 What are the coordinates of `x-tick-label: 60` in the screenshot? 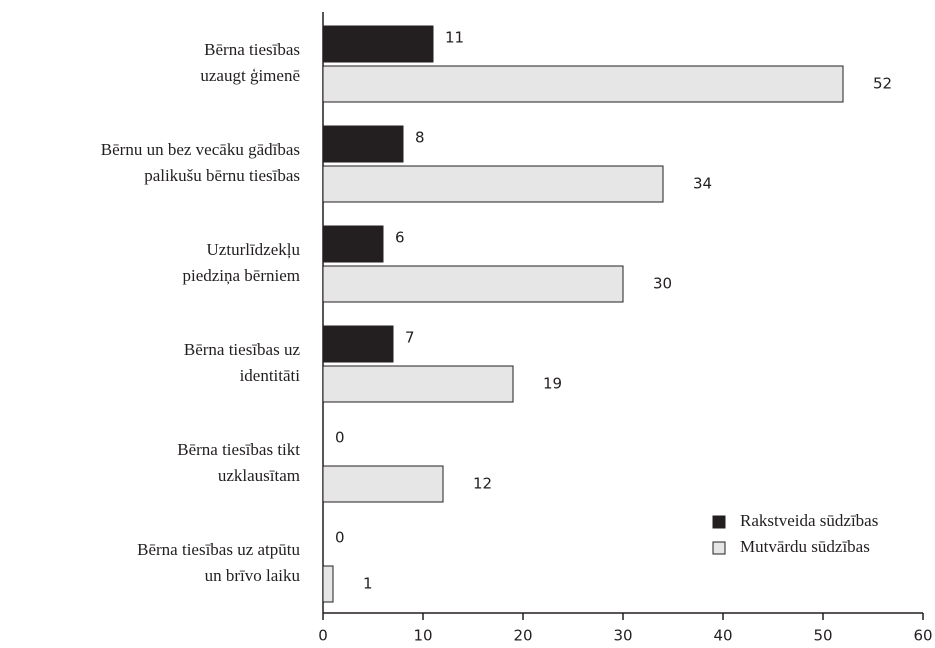 It's located at (922, 636).